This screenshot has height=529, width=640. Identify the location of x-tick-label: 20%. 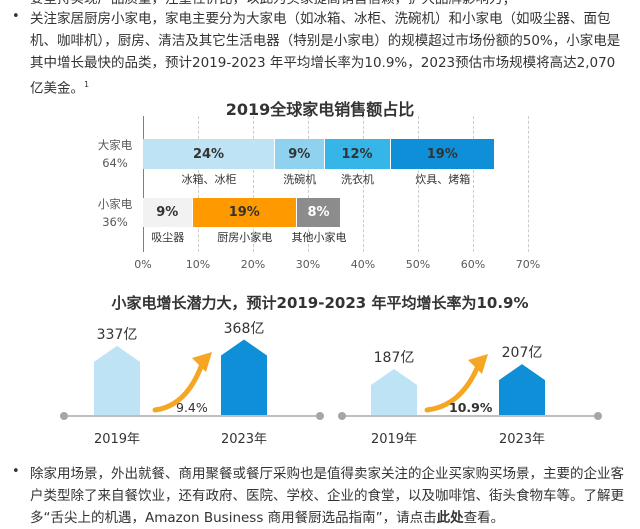
(253, 264).